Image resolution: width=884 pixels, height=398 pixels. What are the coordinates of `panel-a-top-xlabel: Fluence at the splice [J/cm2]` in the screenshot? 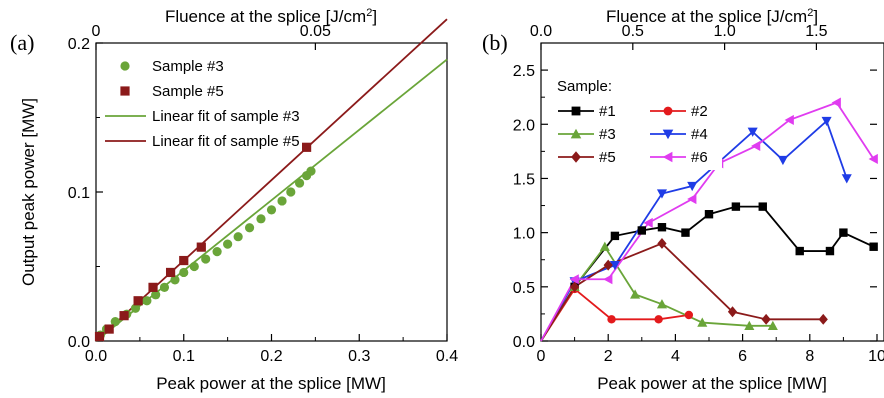 It's located at (271, 16).